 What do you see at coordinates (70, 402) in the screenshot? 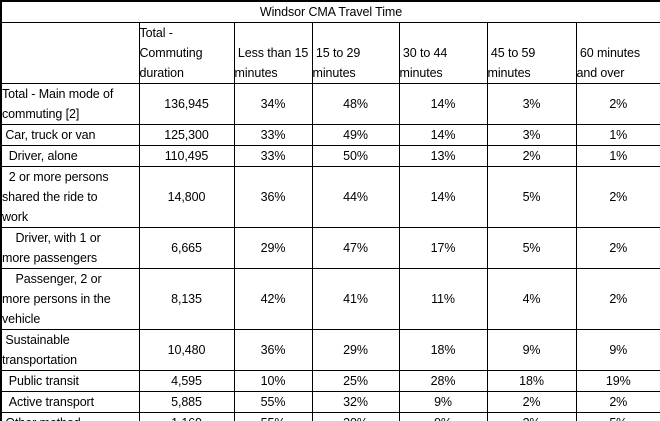
I see `row-label: Active transport` at bounding box center [70, 402].